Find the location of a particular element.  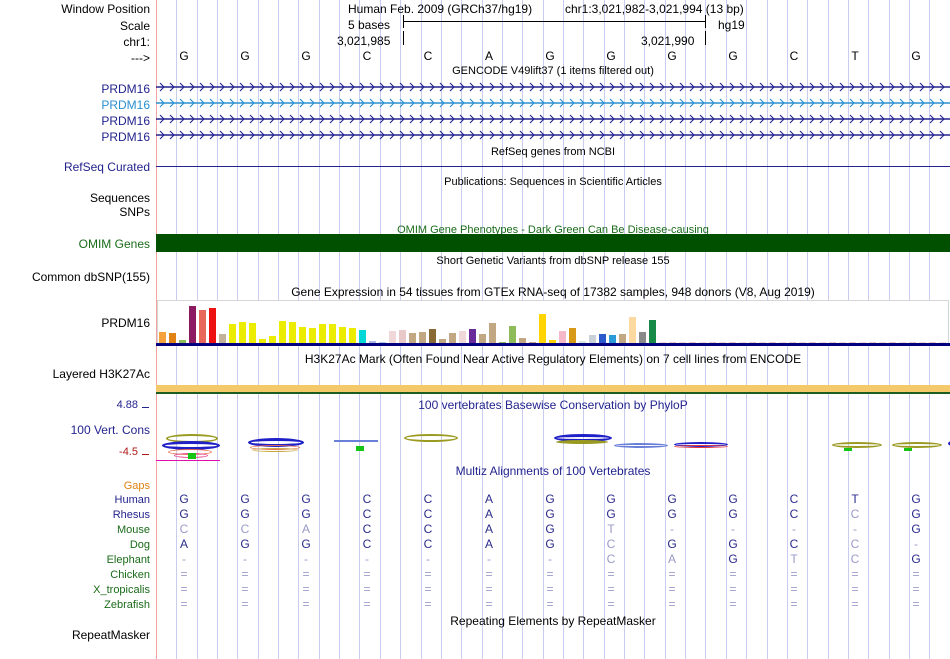

h3k27ac-signal-band is located at coordinates (553, 389).